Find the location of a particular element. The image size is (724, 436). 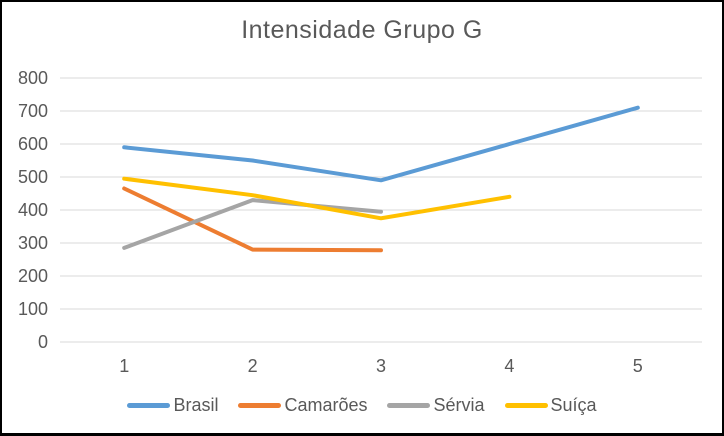

series-line-servia is located at coordinates (252, 224).